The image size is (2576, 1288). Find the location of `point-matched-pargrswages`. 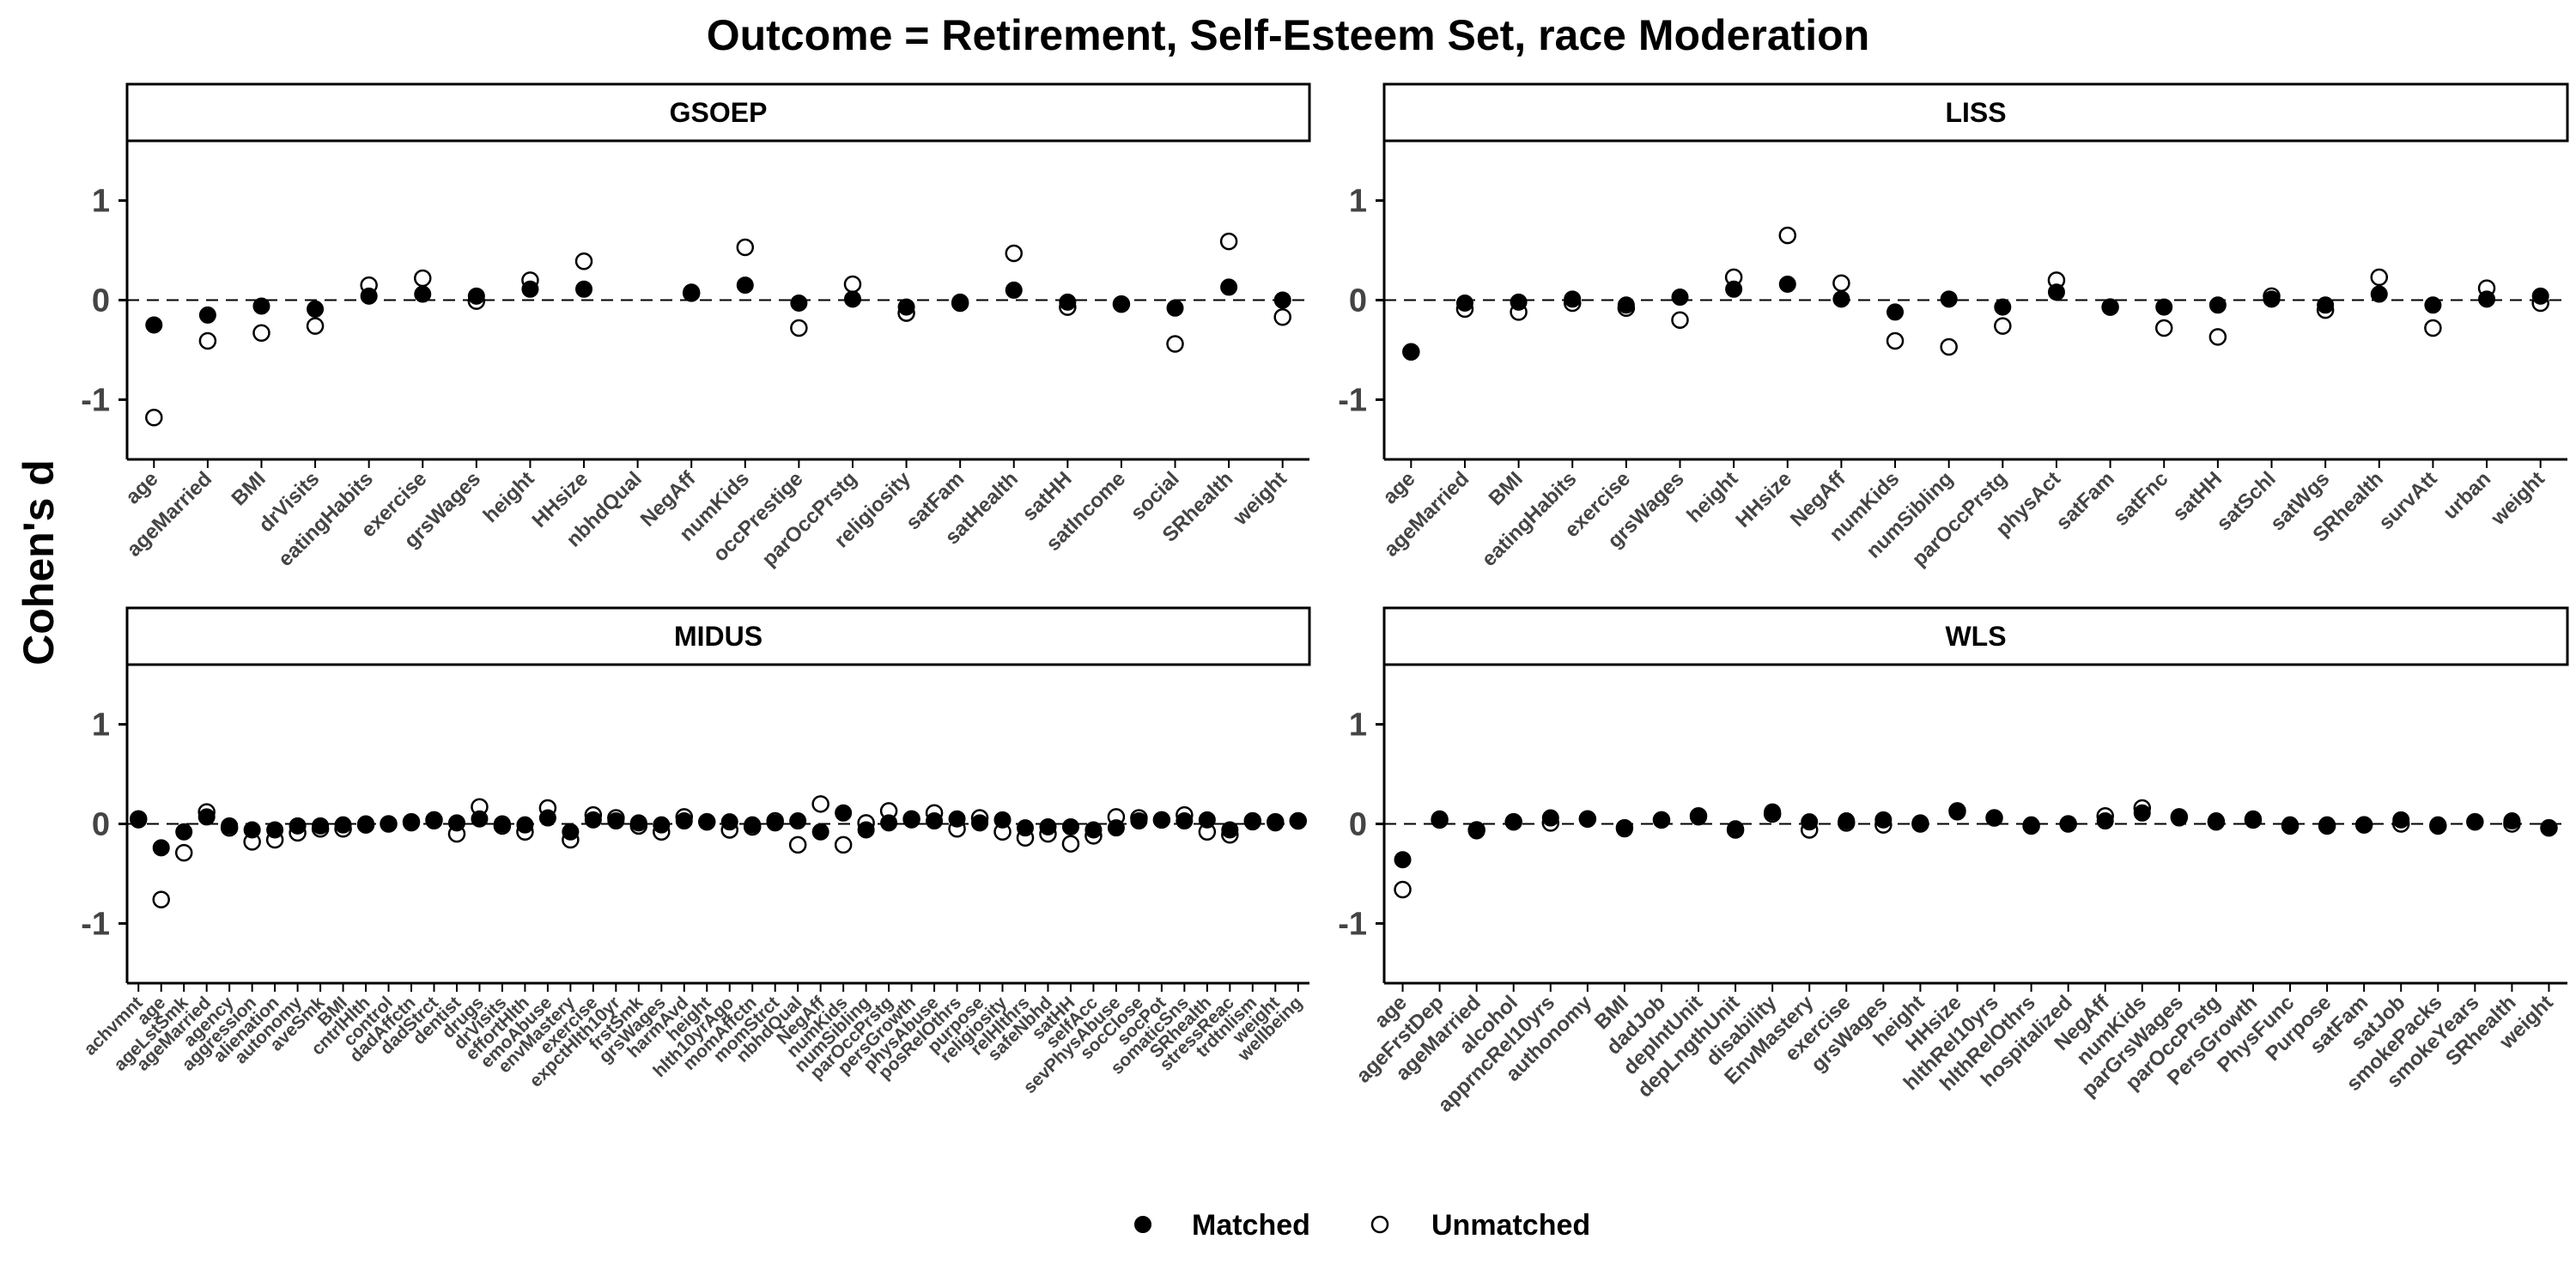

point-matched-pargrswages is located at coordinates (2179, 818).